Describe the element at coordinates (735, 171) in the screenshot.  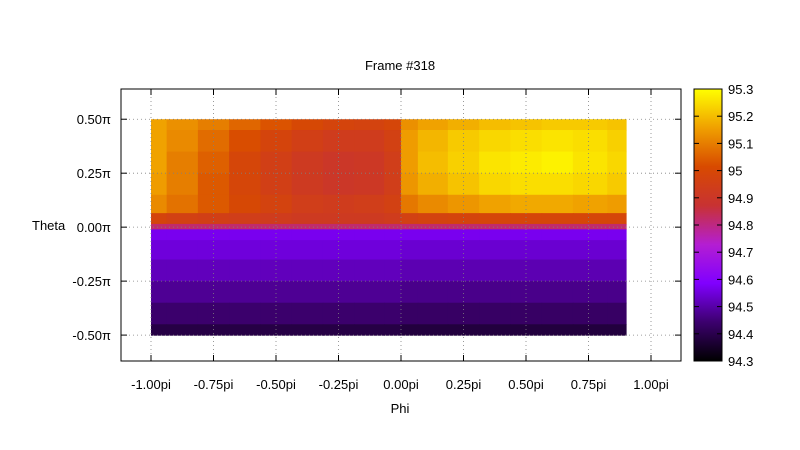
I see `colorbar-tick-label: 95` at that location.